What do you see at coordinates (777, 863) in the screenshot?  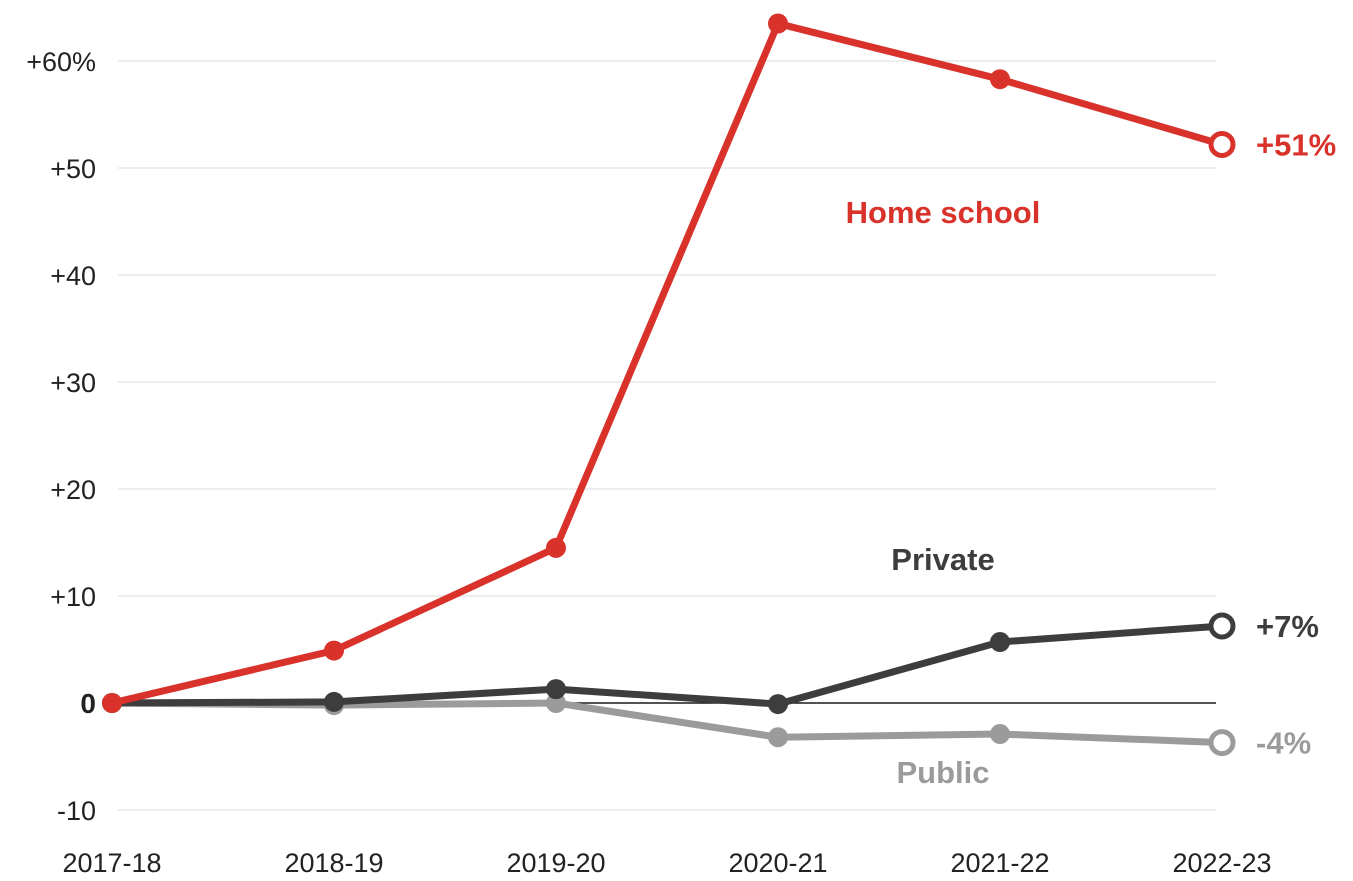 I see `x-tick-label: 2020-21` at bounding box center [777, 863].